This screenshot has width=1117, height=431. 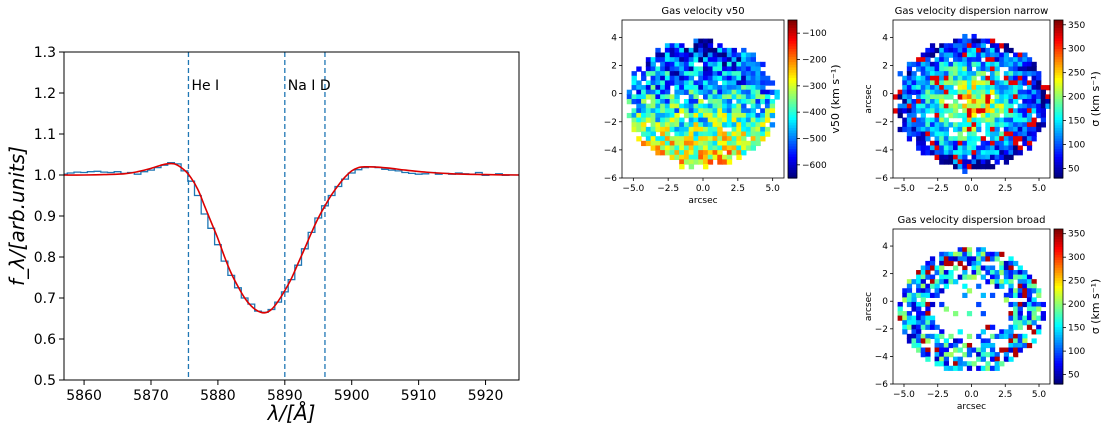 I want to click on heatmap-y-tick-label: 0, so click(x=885, y=95).